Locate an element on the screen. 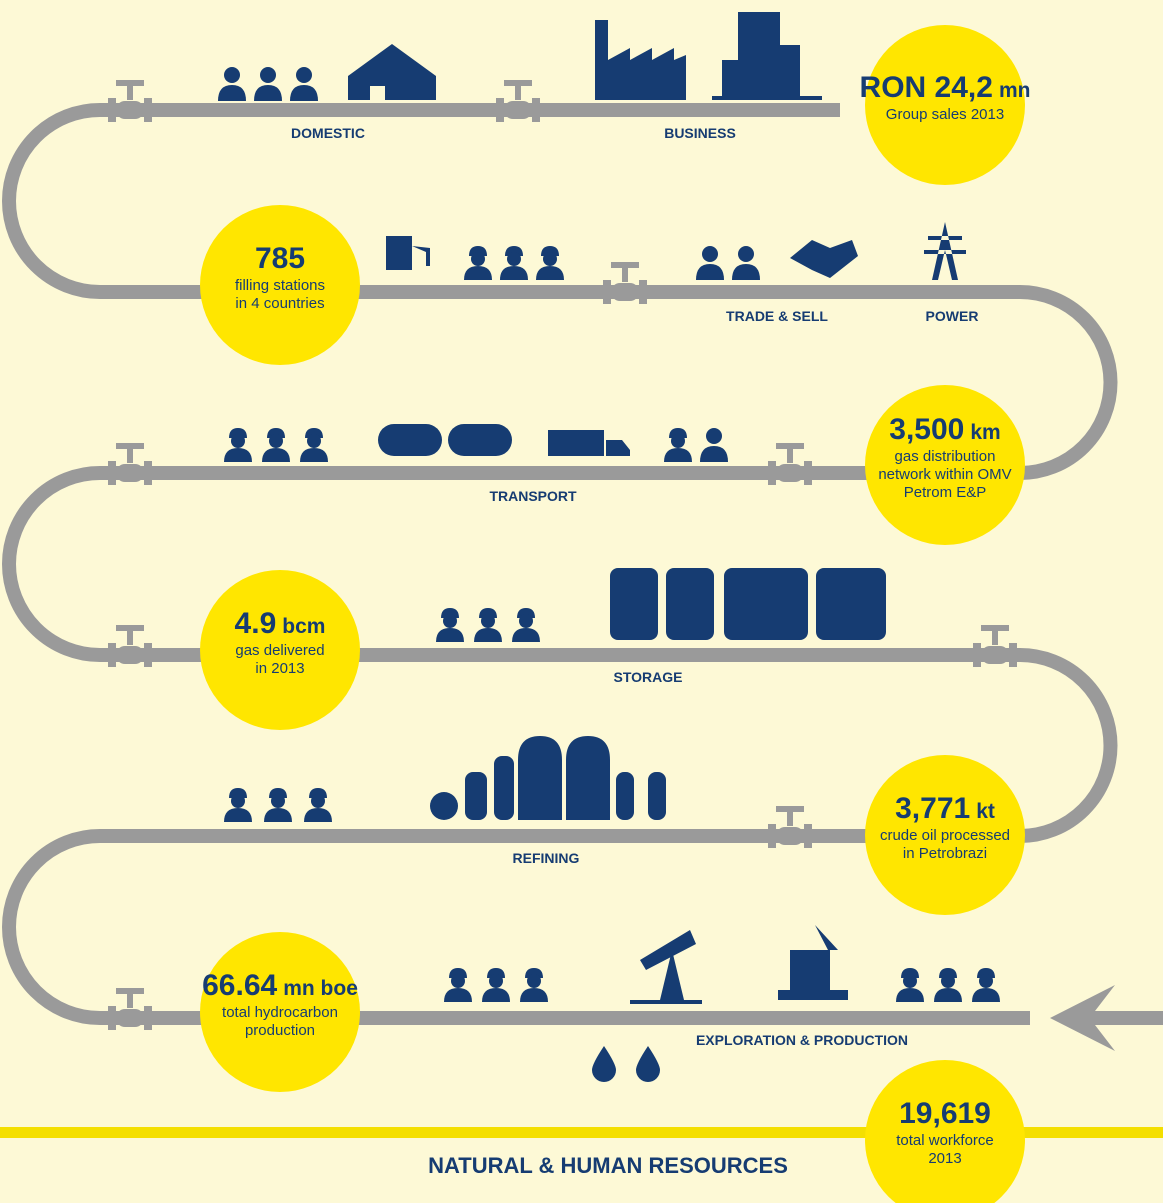  stat-number: 19,619 is located at coordinates (945, 1113).